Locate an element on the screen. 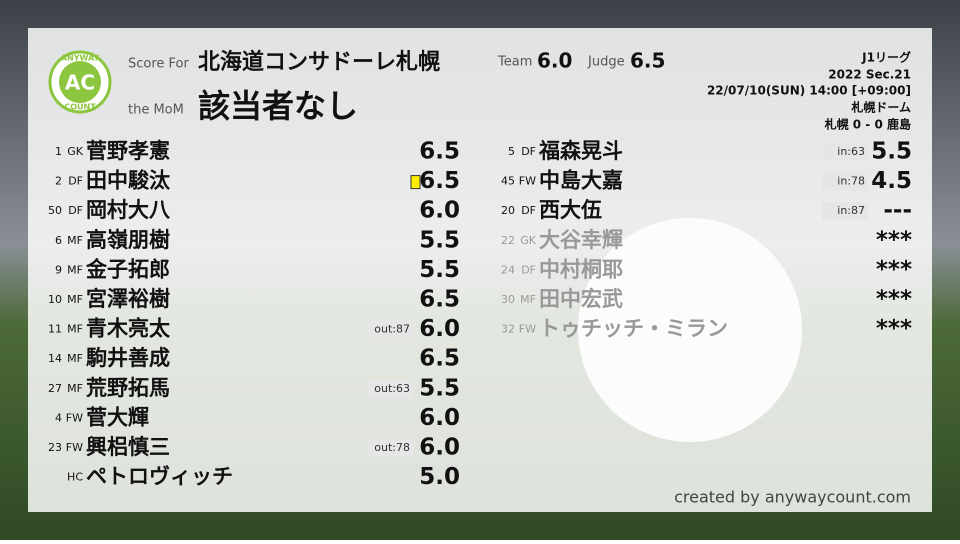 Image resolution: width=960 pixels, height=544 pixels. player-name: 興梠慎三 is located at coordinates (128, 447).